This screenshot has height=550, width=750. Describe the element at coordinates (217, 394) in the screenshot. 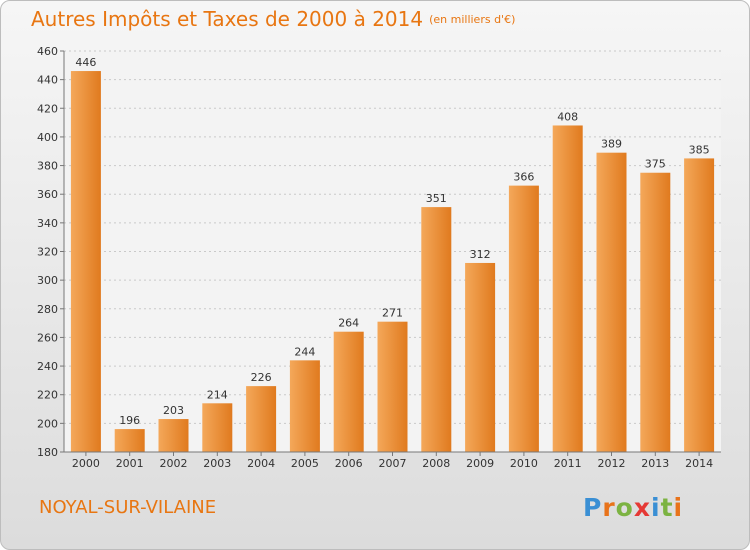

I see `data-label-2003: 214` at that location.